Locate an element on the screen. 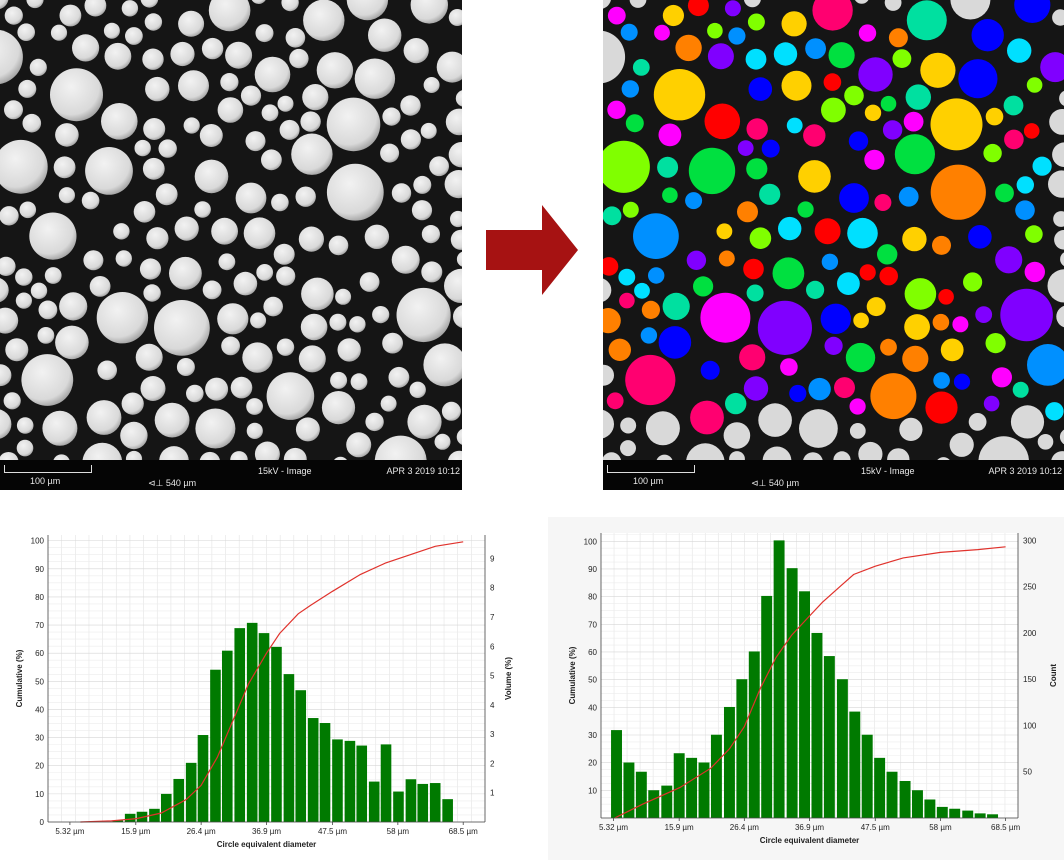 This screenshot has height=860, width=1064. y-tick-label: 50 is located at coordinates (592, 680).